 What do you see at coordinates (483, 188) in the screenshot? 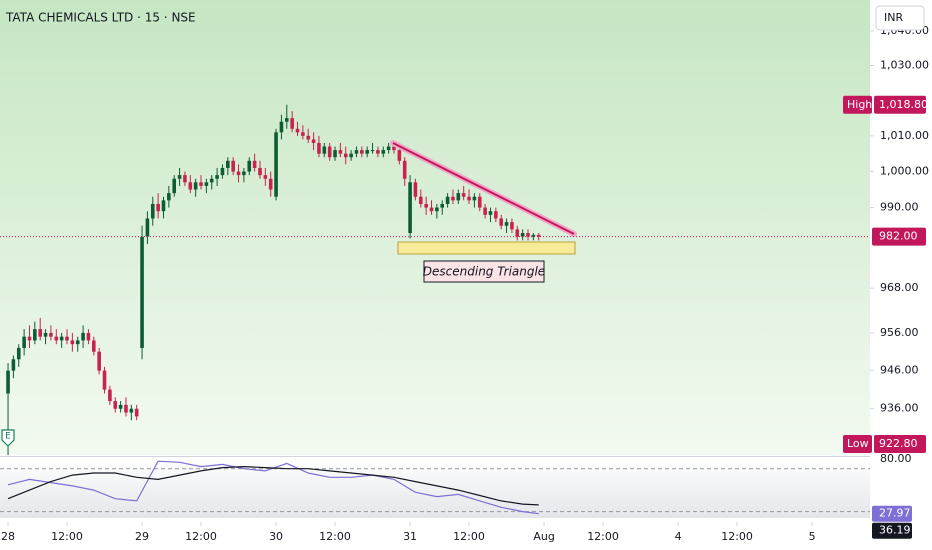
I see `trendline` at bounding box center [483, 188].